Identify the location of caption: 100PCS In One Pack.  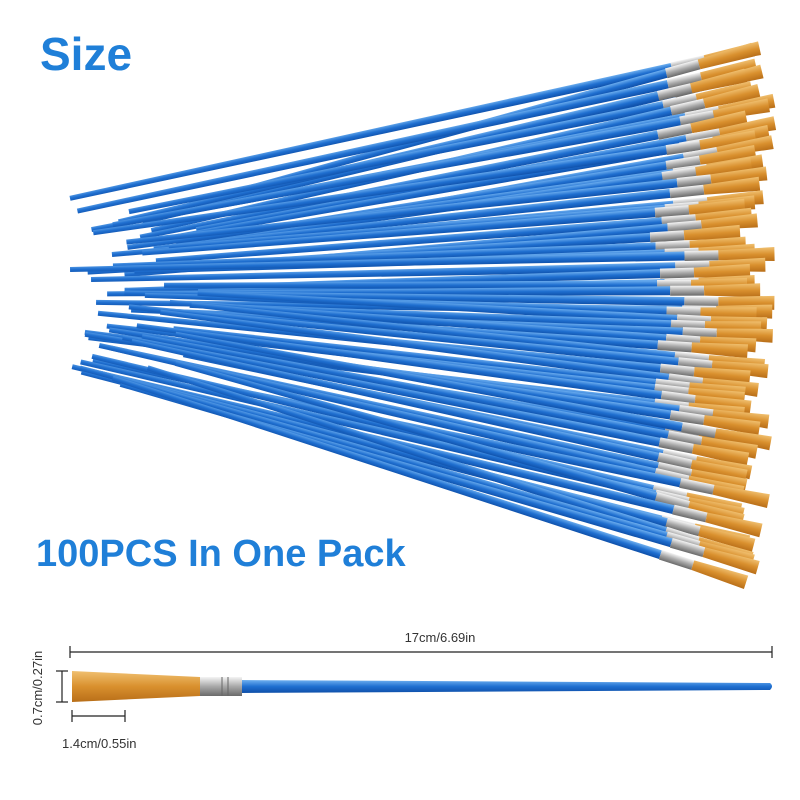
(221, 554).